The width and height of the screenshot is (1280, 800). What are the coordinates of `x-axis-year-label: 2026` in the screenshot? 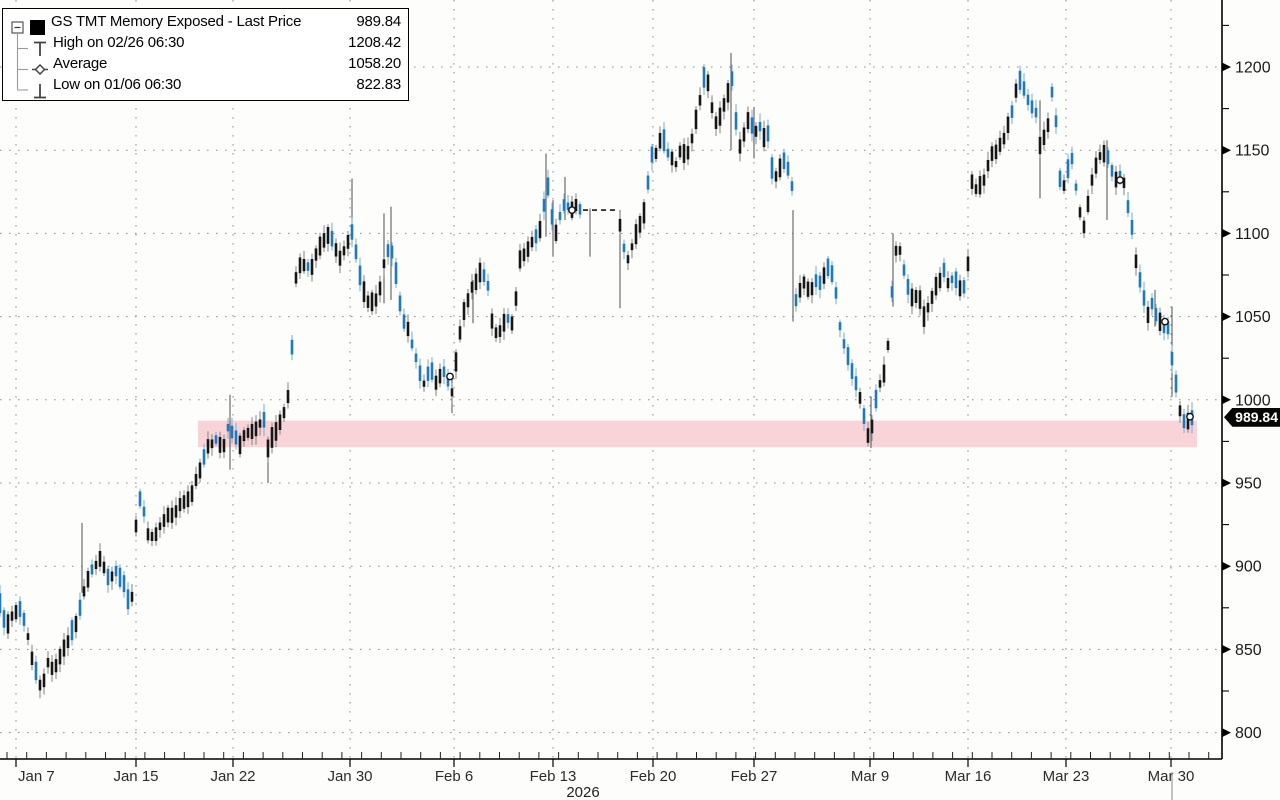 It's located at (583, 792).